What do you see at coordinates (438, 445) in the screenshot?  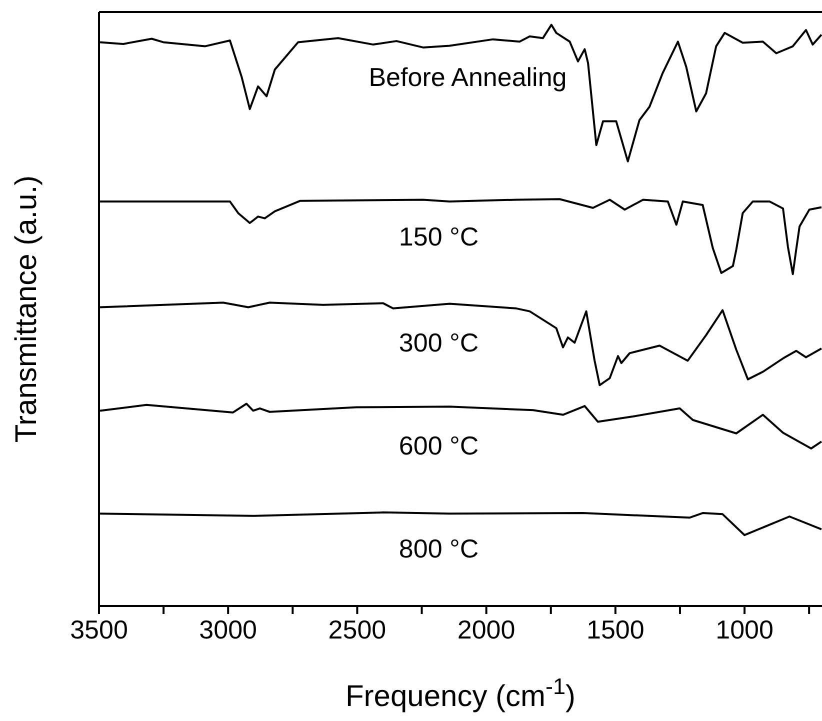 I see `series-label: 600 °C` at bounding box center [438, 445].